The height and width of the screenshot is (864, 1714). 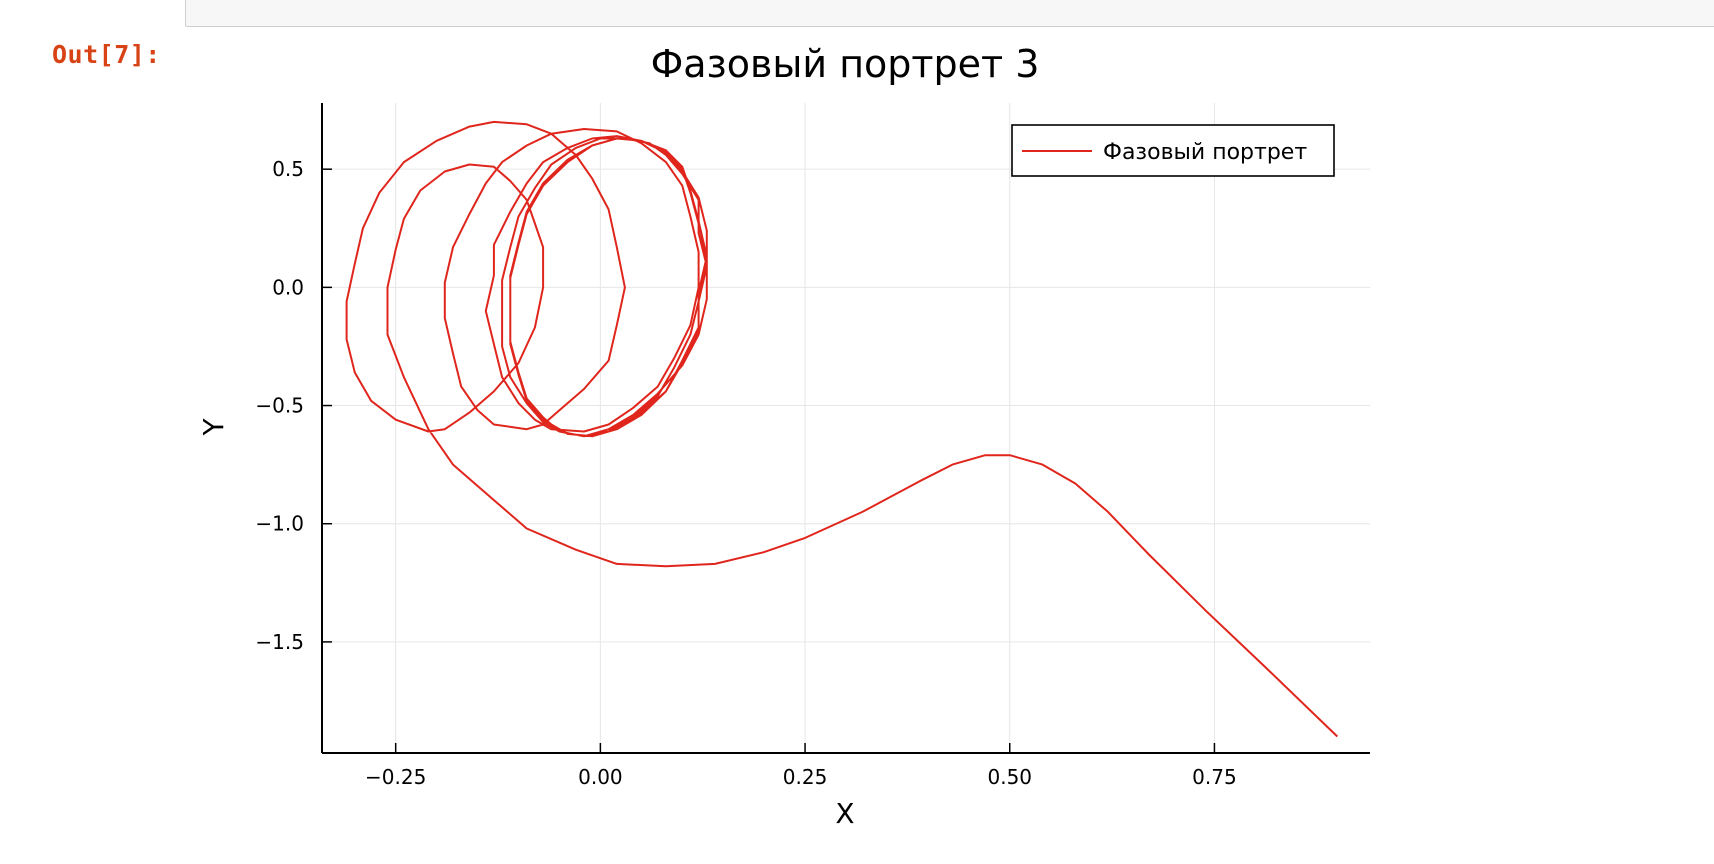 I want to click on x-tick-label: −0.25, so click(x=395, y=777).